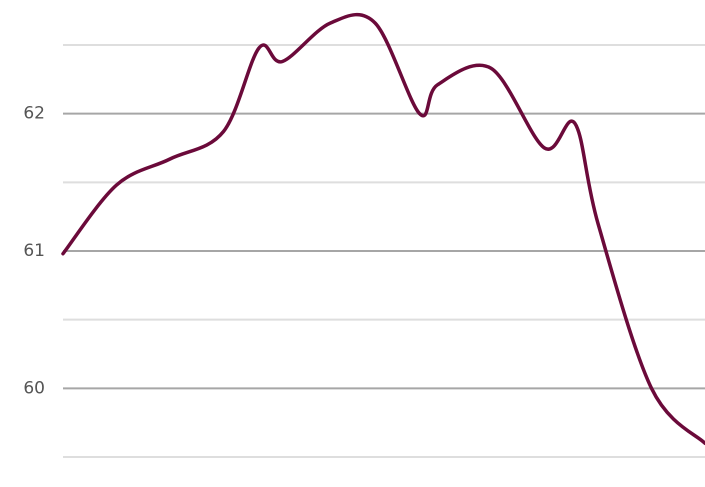 The height and width of the screenshot is (487, 705). I want to click on y-axis-tick-labels: 60 61 62, so click(34, 251).